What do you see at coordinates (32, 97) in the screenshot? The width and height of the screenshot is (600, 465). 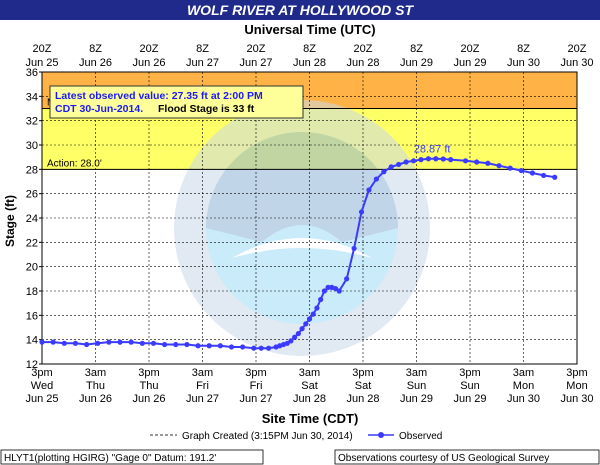 I see `y-tick-label: 34` at bounding box center [32, 97].